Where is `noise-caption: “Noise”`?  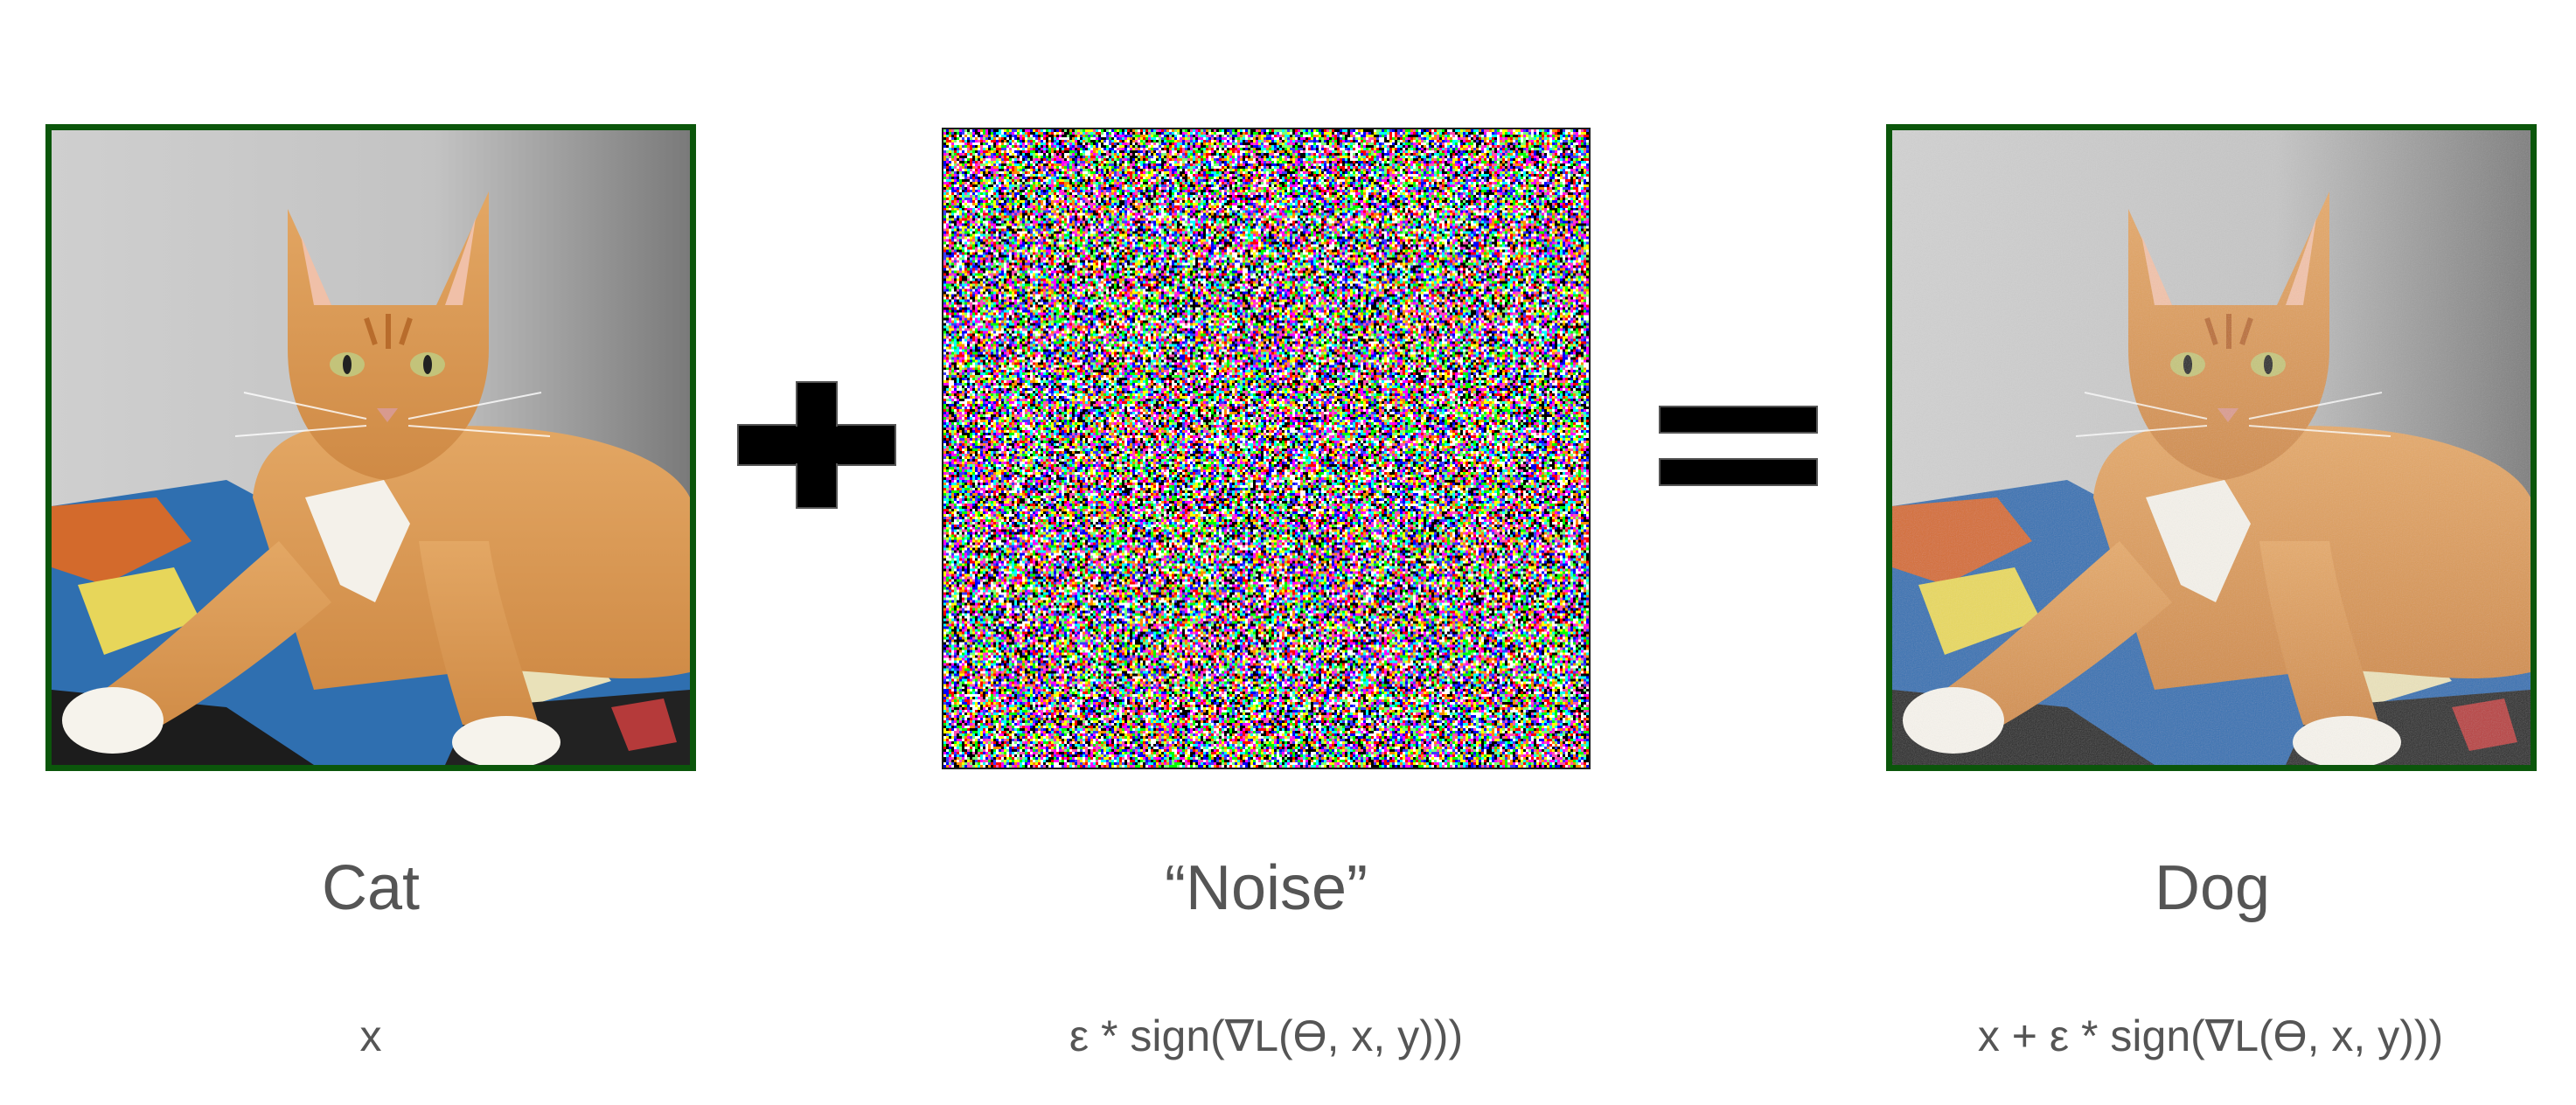
noise-caption: “Noise” is located at coordinates (1266, 888).